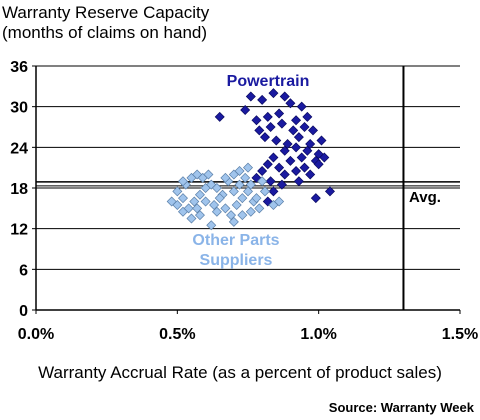 The height and width of the screenshot is (420, 480). Describe the element at coordinates (235, 240) in the screenshot. I see `annotation-other-parts: Other Parts` at that location.